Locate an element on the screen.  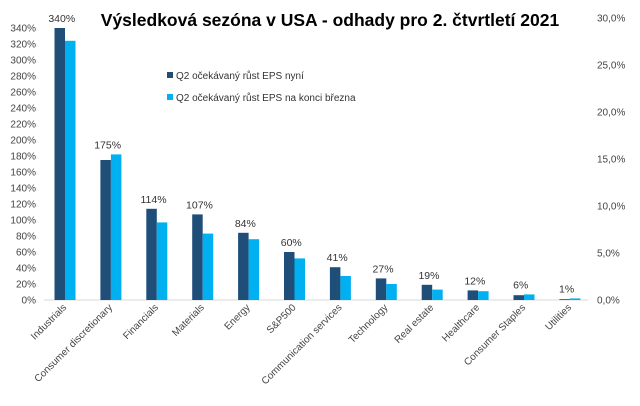
data-label: 60% is located at coordinates (291, 243).